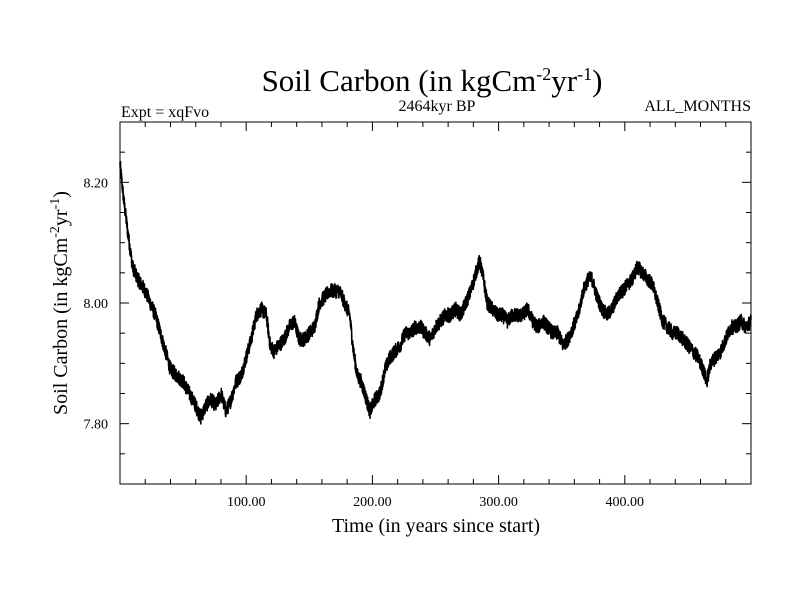 This screenshot has height=600, width=800. What do you see at coordinates (436, 526) in the screenshot?
I see `x-axis-label: Time (in years since start)` at bounding box center [436, 526].